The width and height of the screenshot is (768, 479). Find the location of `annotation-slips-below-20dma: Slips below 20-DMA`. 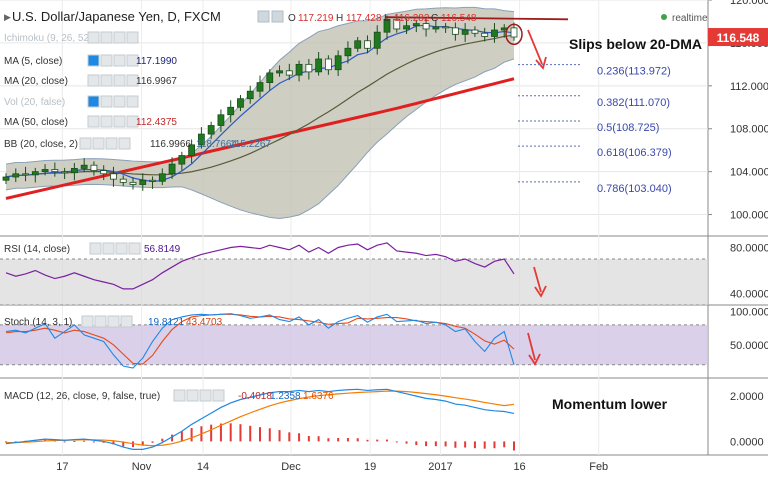

annotation-slips-below-20dma: Slips below 20-DMA is located at coordinates (635, 44).